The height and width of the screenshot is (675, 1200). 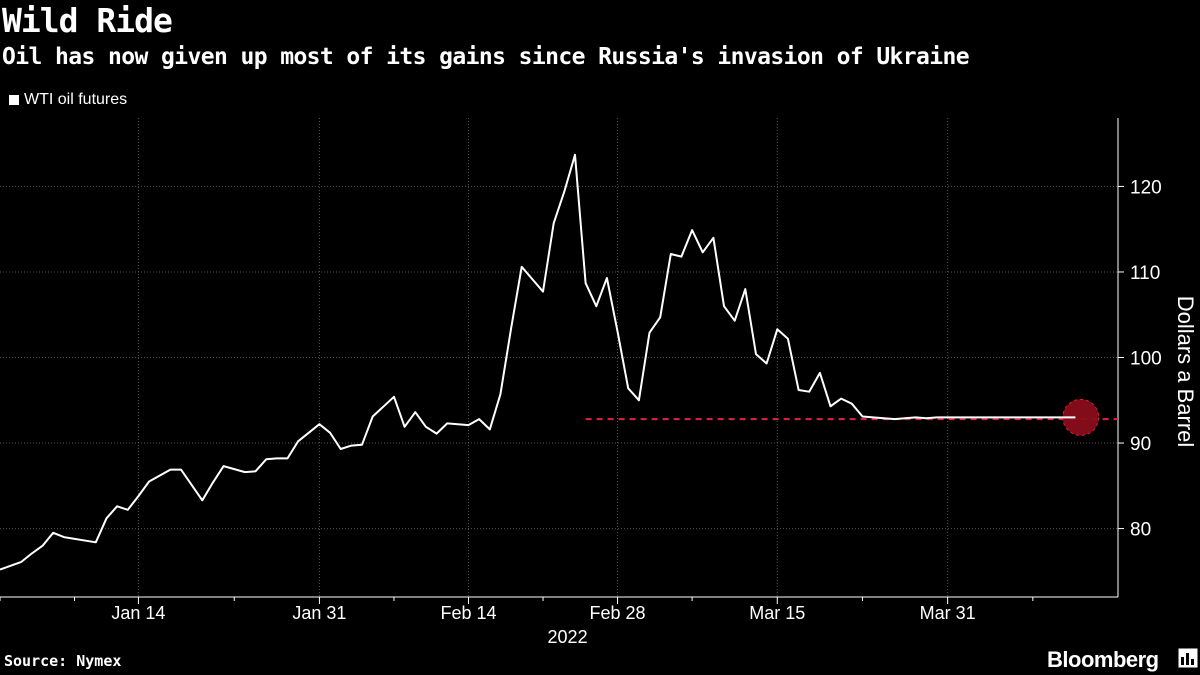 What do you see at coordinates (568, 637) in the screenshot?
I see `x-axis-year-label: 2022` at bounding box center [568, 637].